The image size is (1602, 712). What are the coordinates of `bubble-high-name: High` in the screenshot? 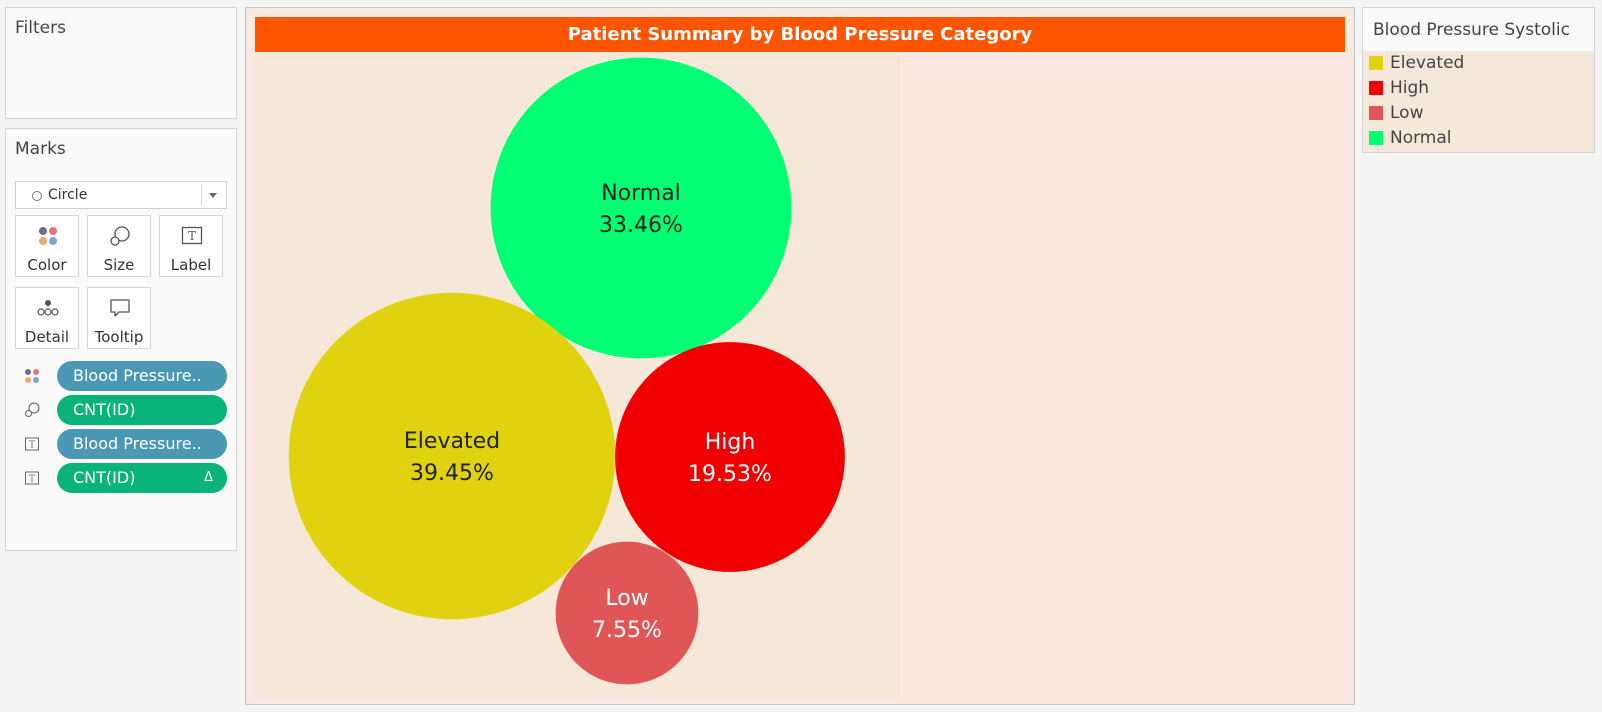 It's located at (730, 442).